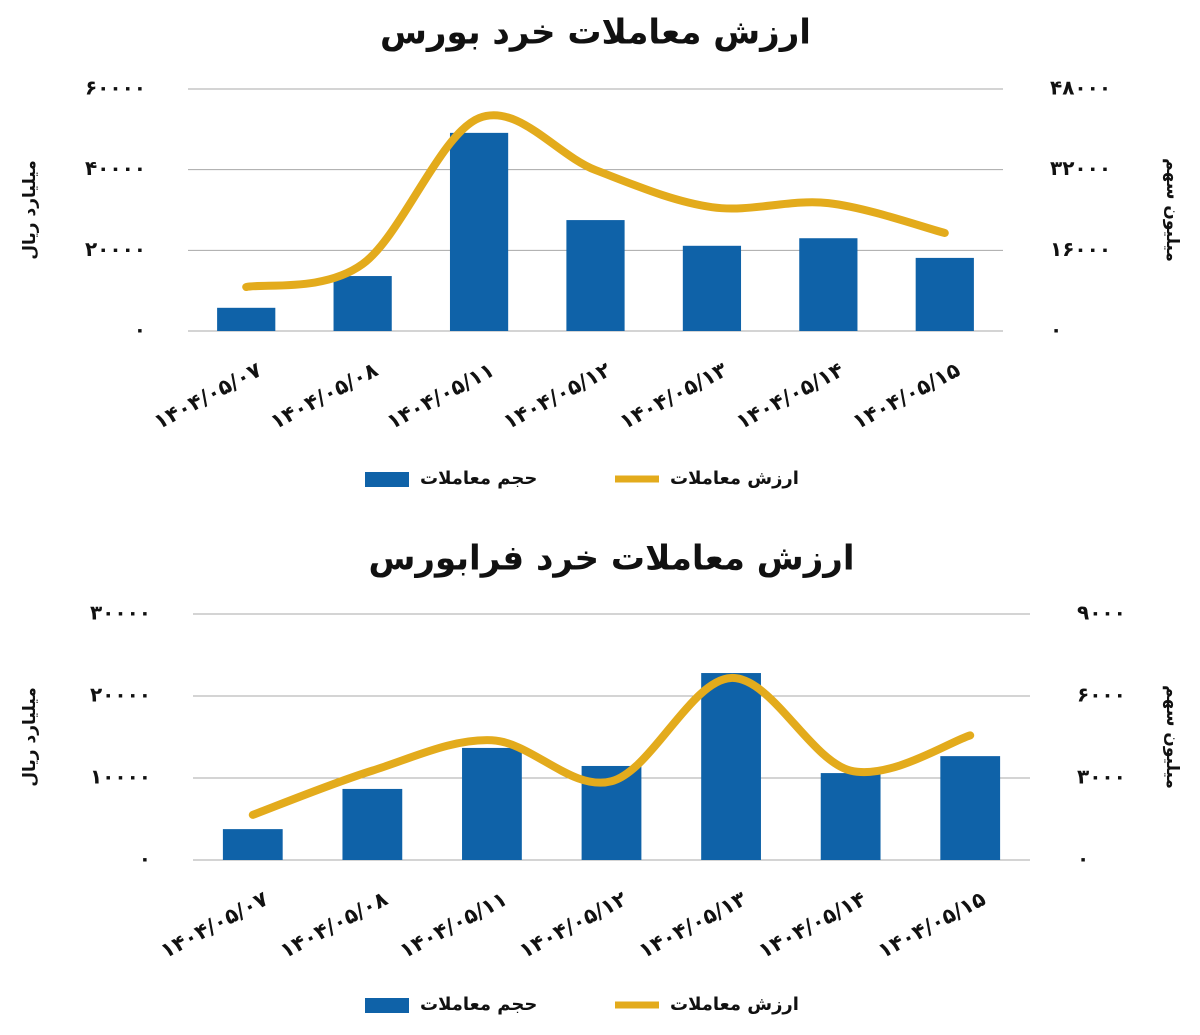 This screenshot has width=1200, height=1035. Describe the element at coordinates (1080, 168) in the screenshot. I see `y2-tick-label: ۳۲۰۰۰` at that location.